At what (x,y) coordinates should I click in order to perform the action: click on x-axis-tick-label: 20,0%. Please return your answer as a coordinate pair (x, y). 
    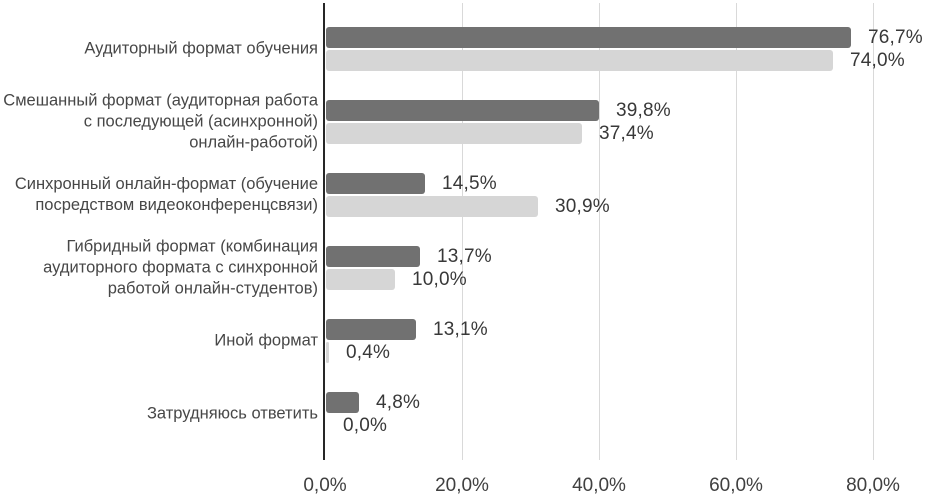
    Looking at the image, I should click on (462, 485).